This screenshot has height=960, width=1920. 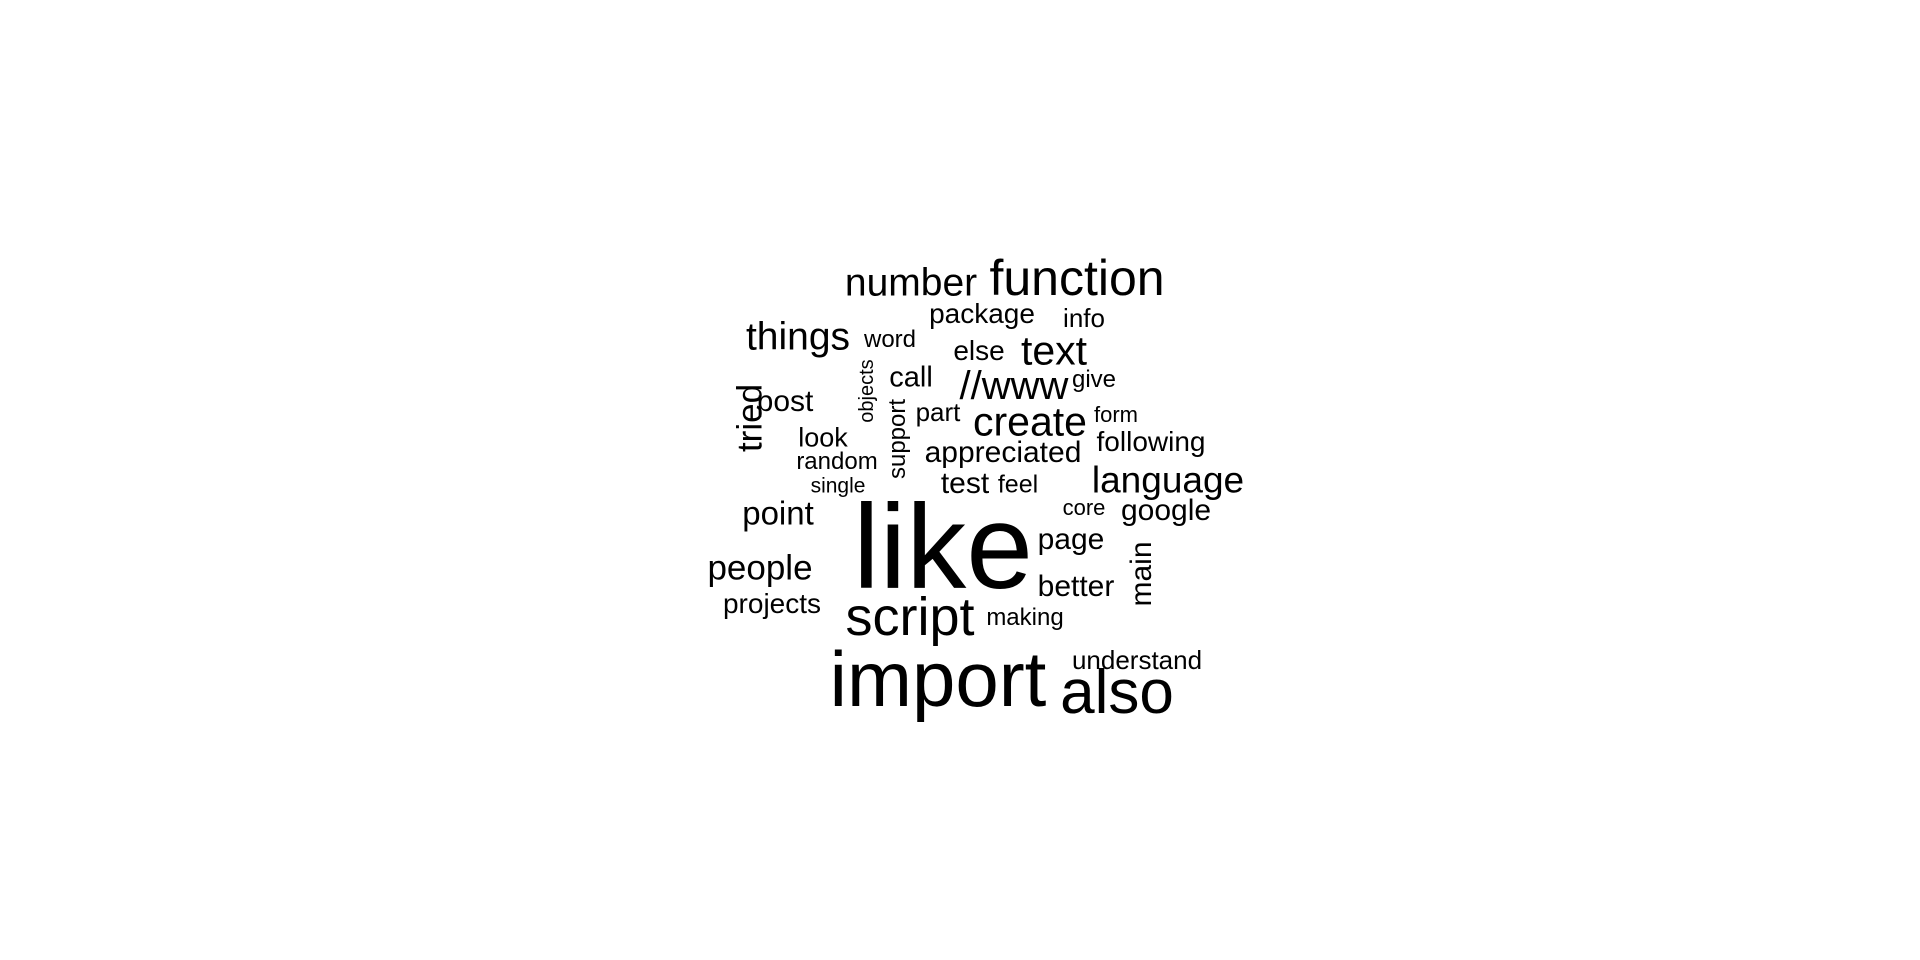 I want to click on word-google: google, so click(x=1166, y=510).